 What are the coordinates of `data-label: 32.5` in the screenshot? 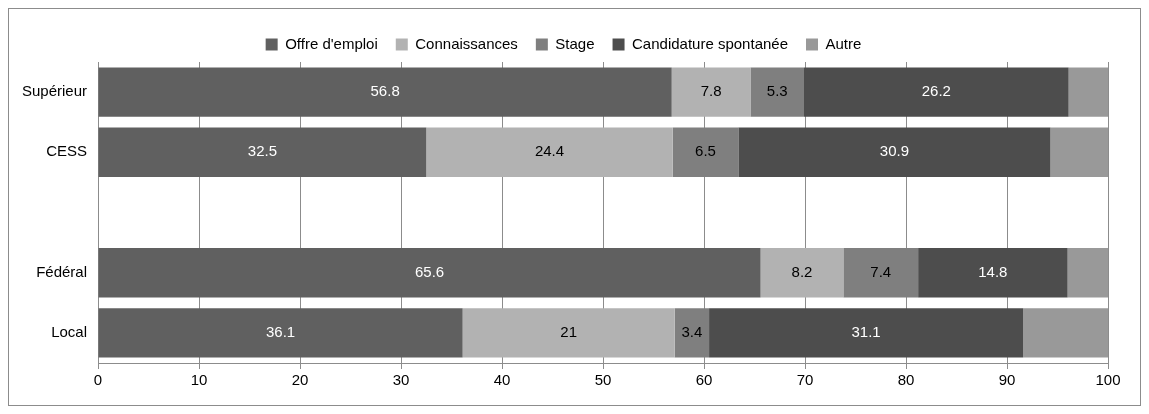 It's located at (262, 151).